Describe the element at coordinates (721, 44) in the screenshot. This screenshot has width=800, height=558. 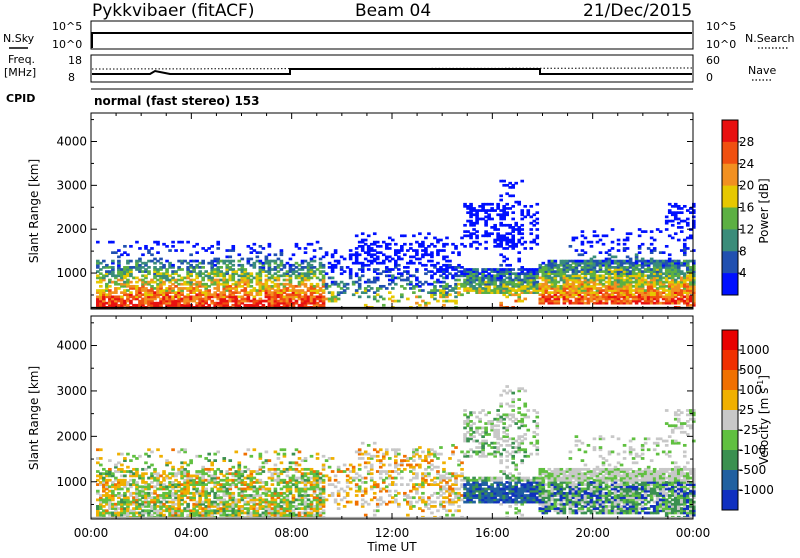
I see `nsearch-tick-low: 10^0` at that location.